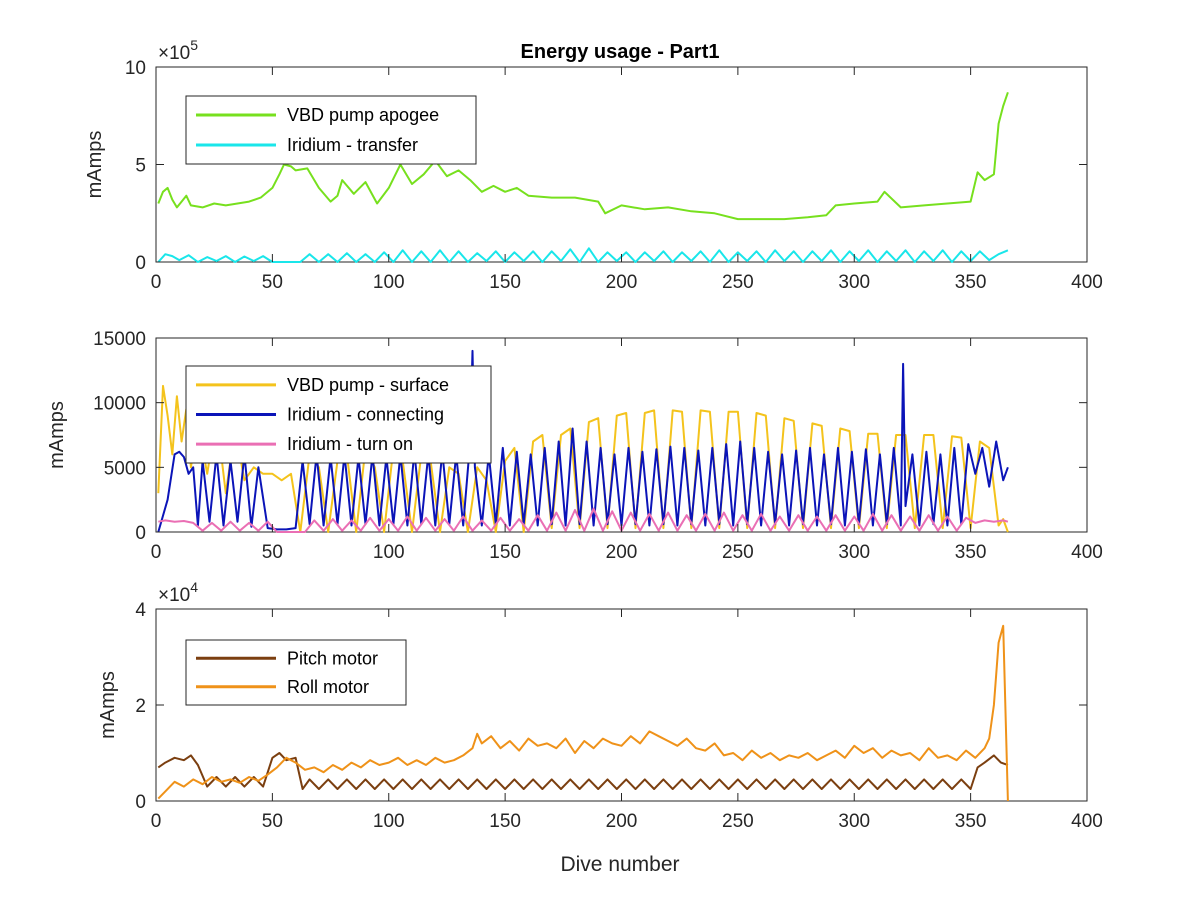 The width and height of the screenshot is (1200, 900). I want to click on legend: VBD pump apogee Iridium - transfer, so click(331, 130).